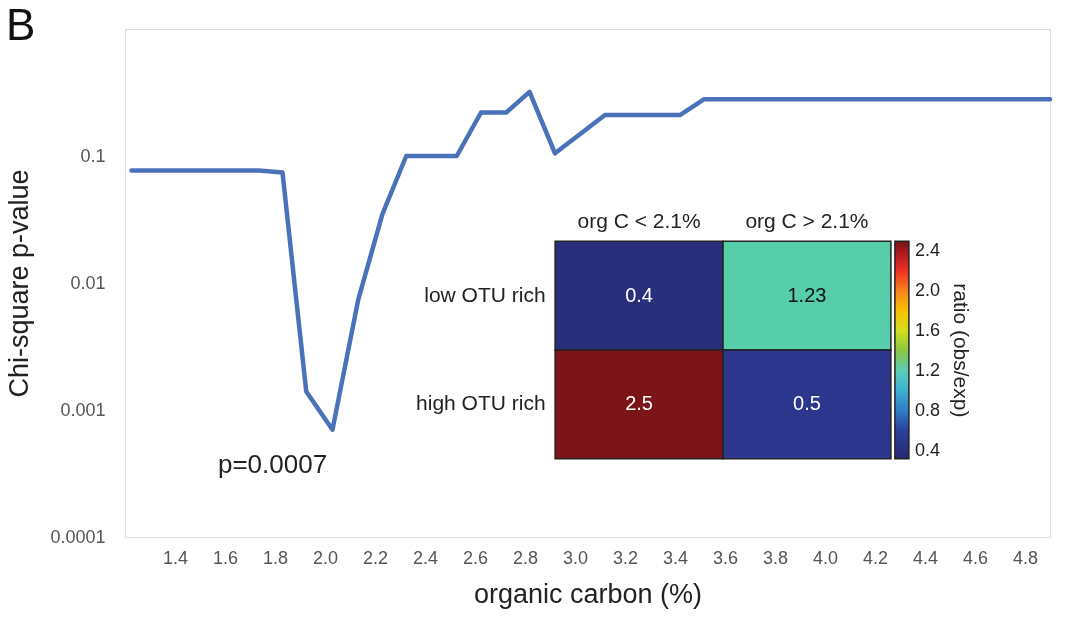 The width and height of the screenshot is (1076, 628). I want to click on color-bar-label: 2.0, so click(927, 290).